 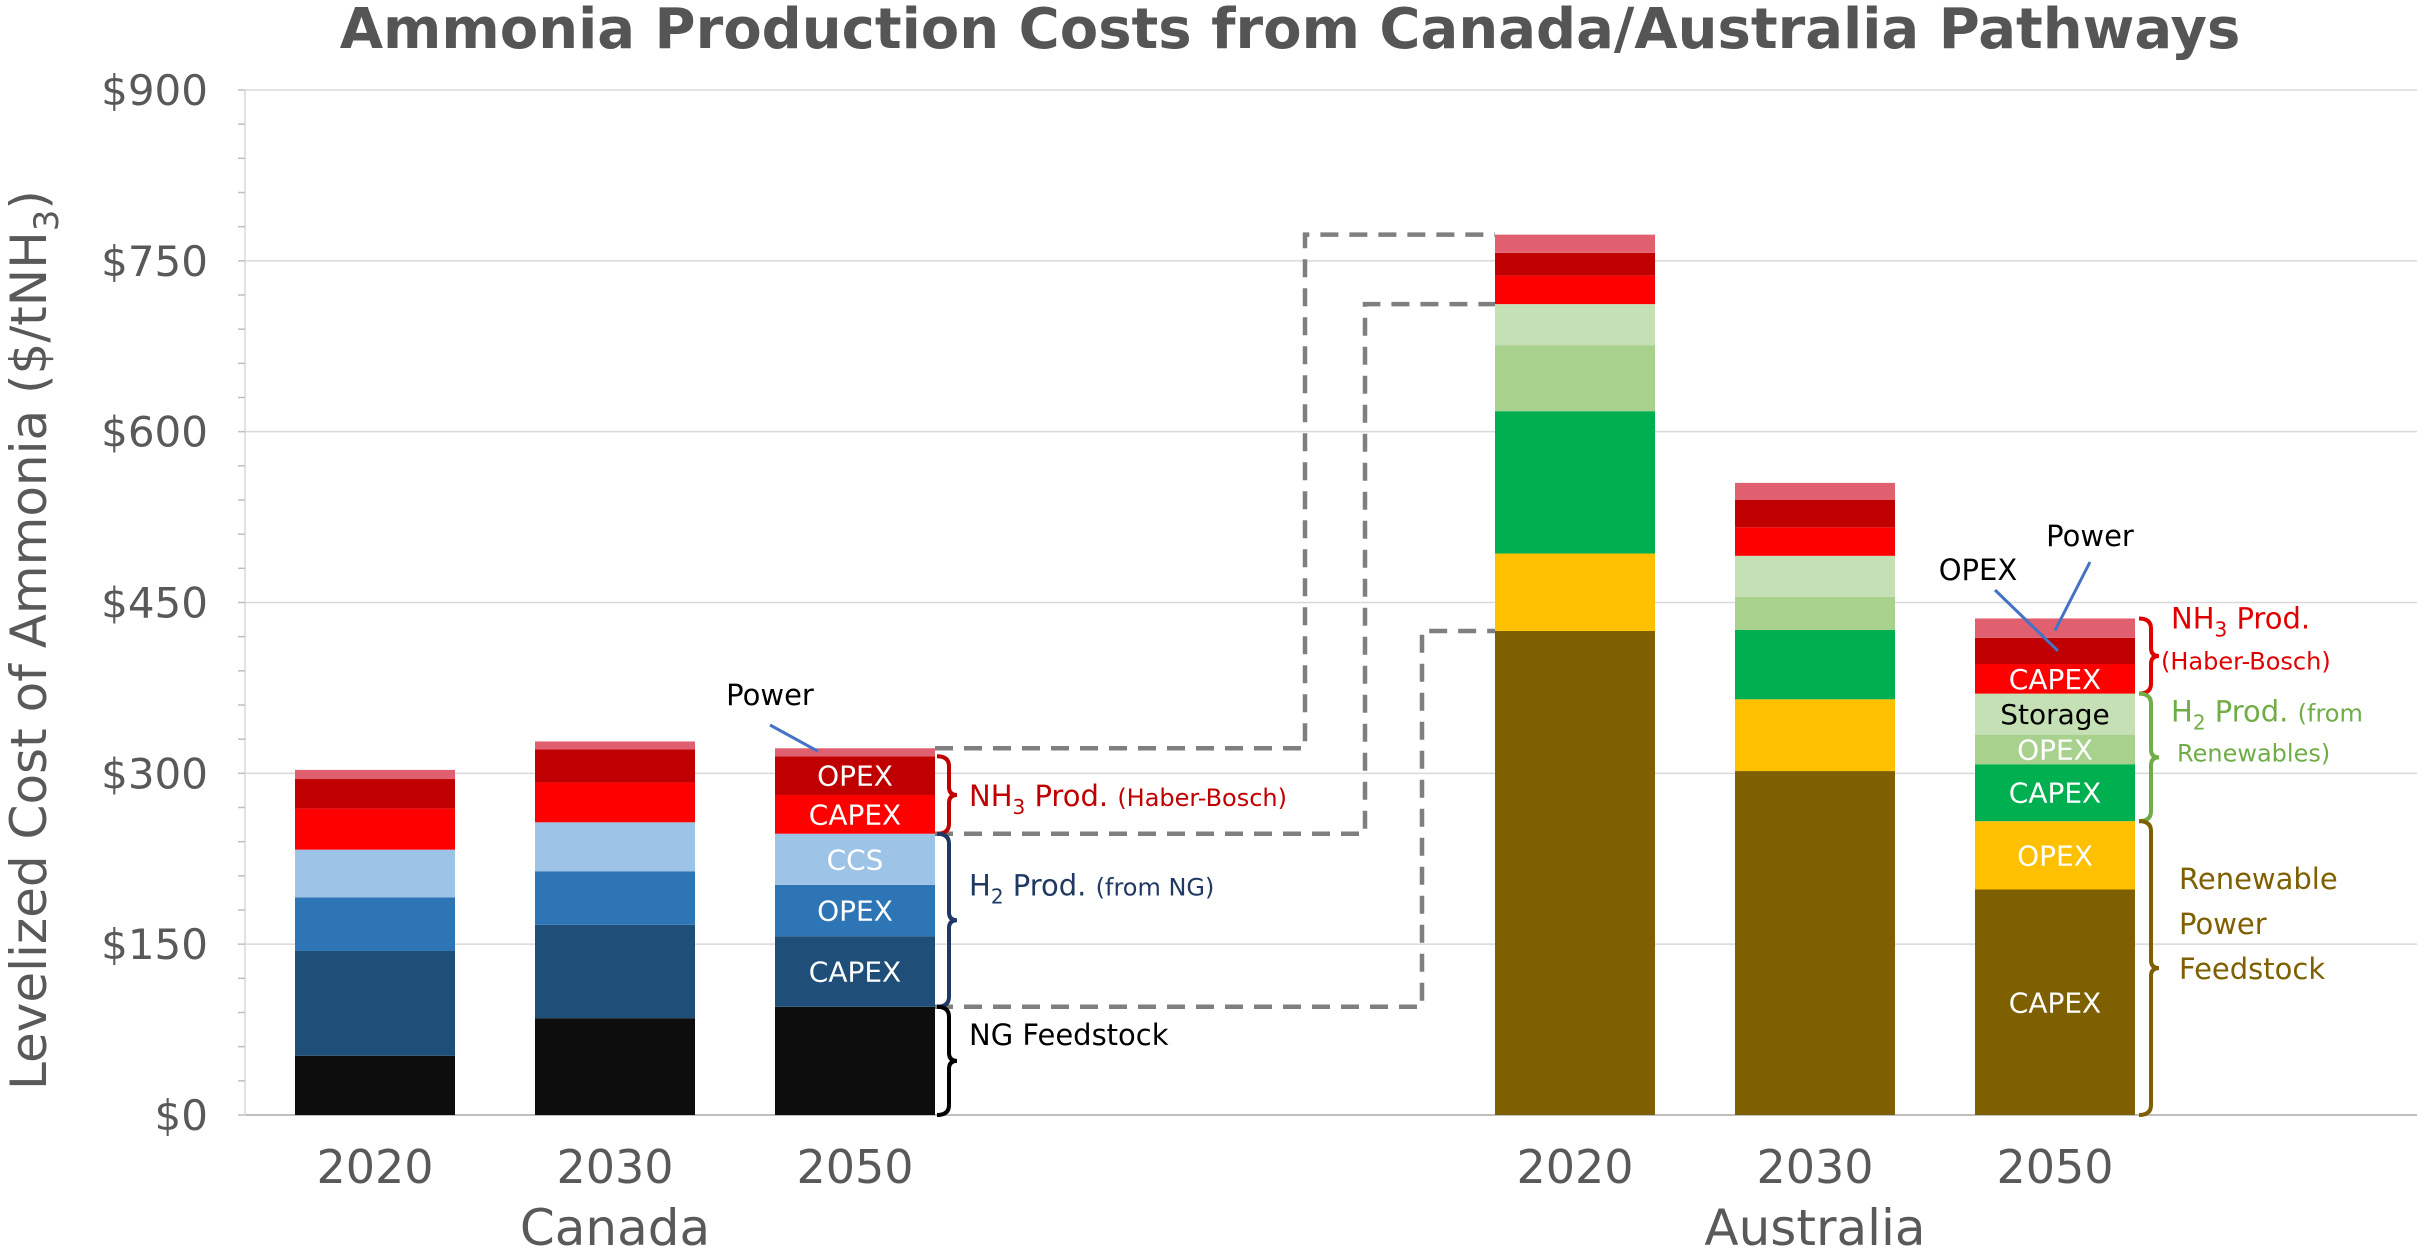 I want to click on connector-total, so click(x=1215, y=491).